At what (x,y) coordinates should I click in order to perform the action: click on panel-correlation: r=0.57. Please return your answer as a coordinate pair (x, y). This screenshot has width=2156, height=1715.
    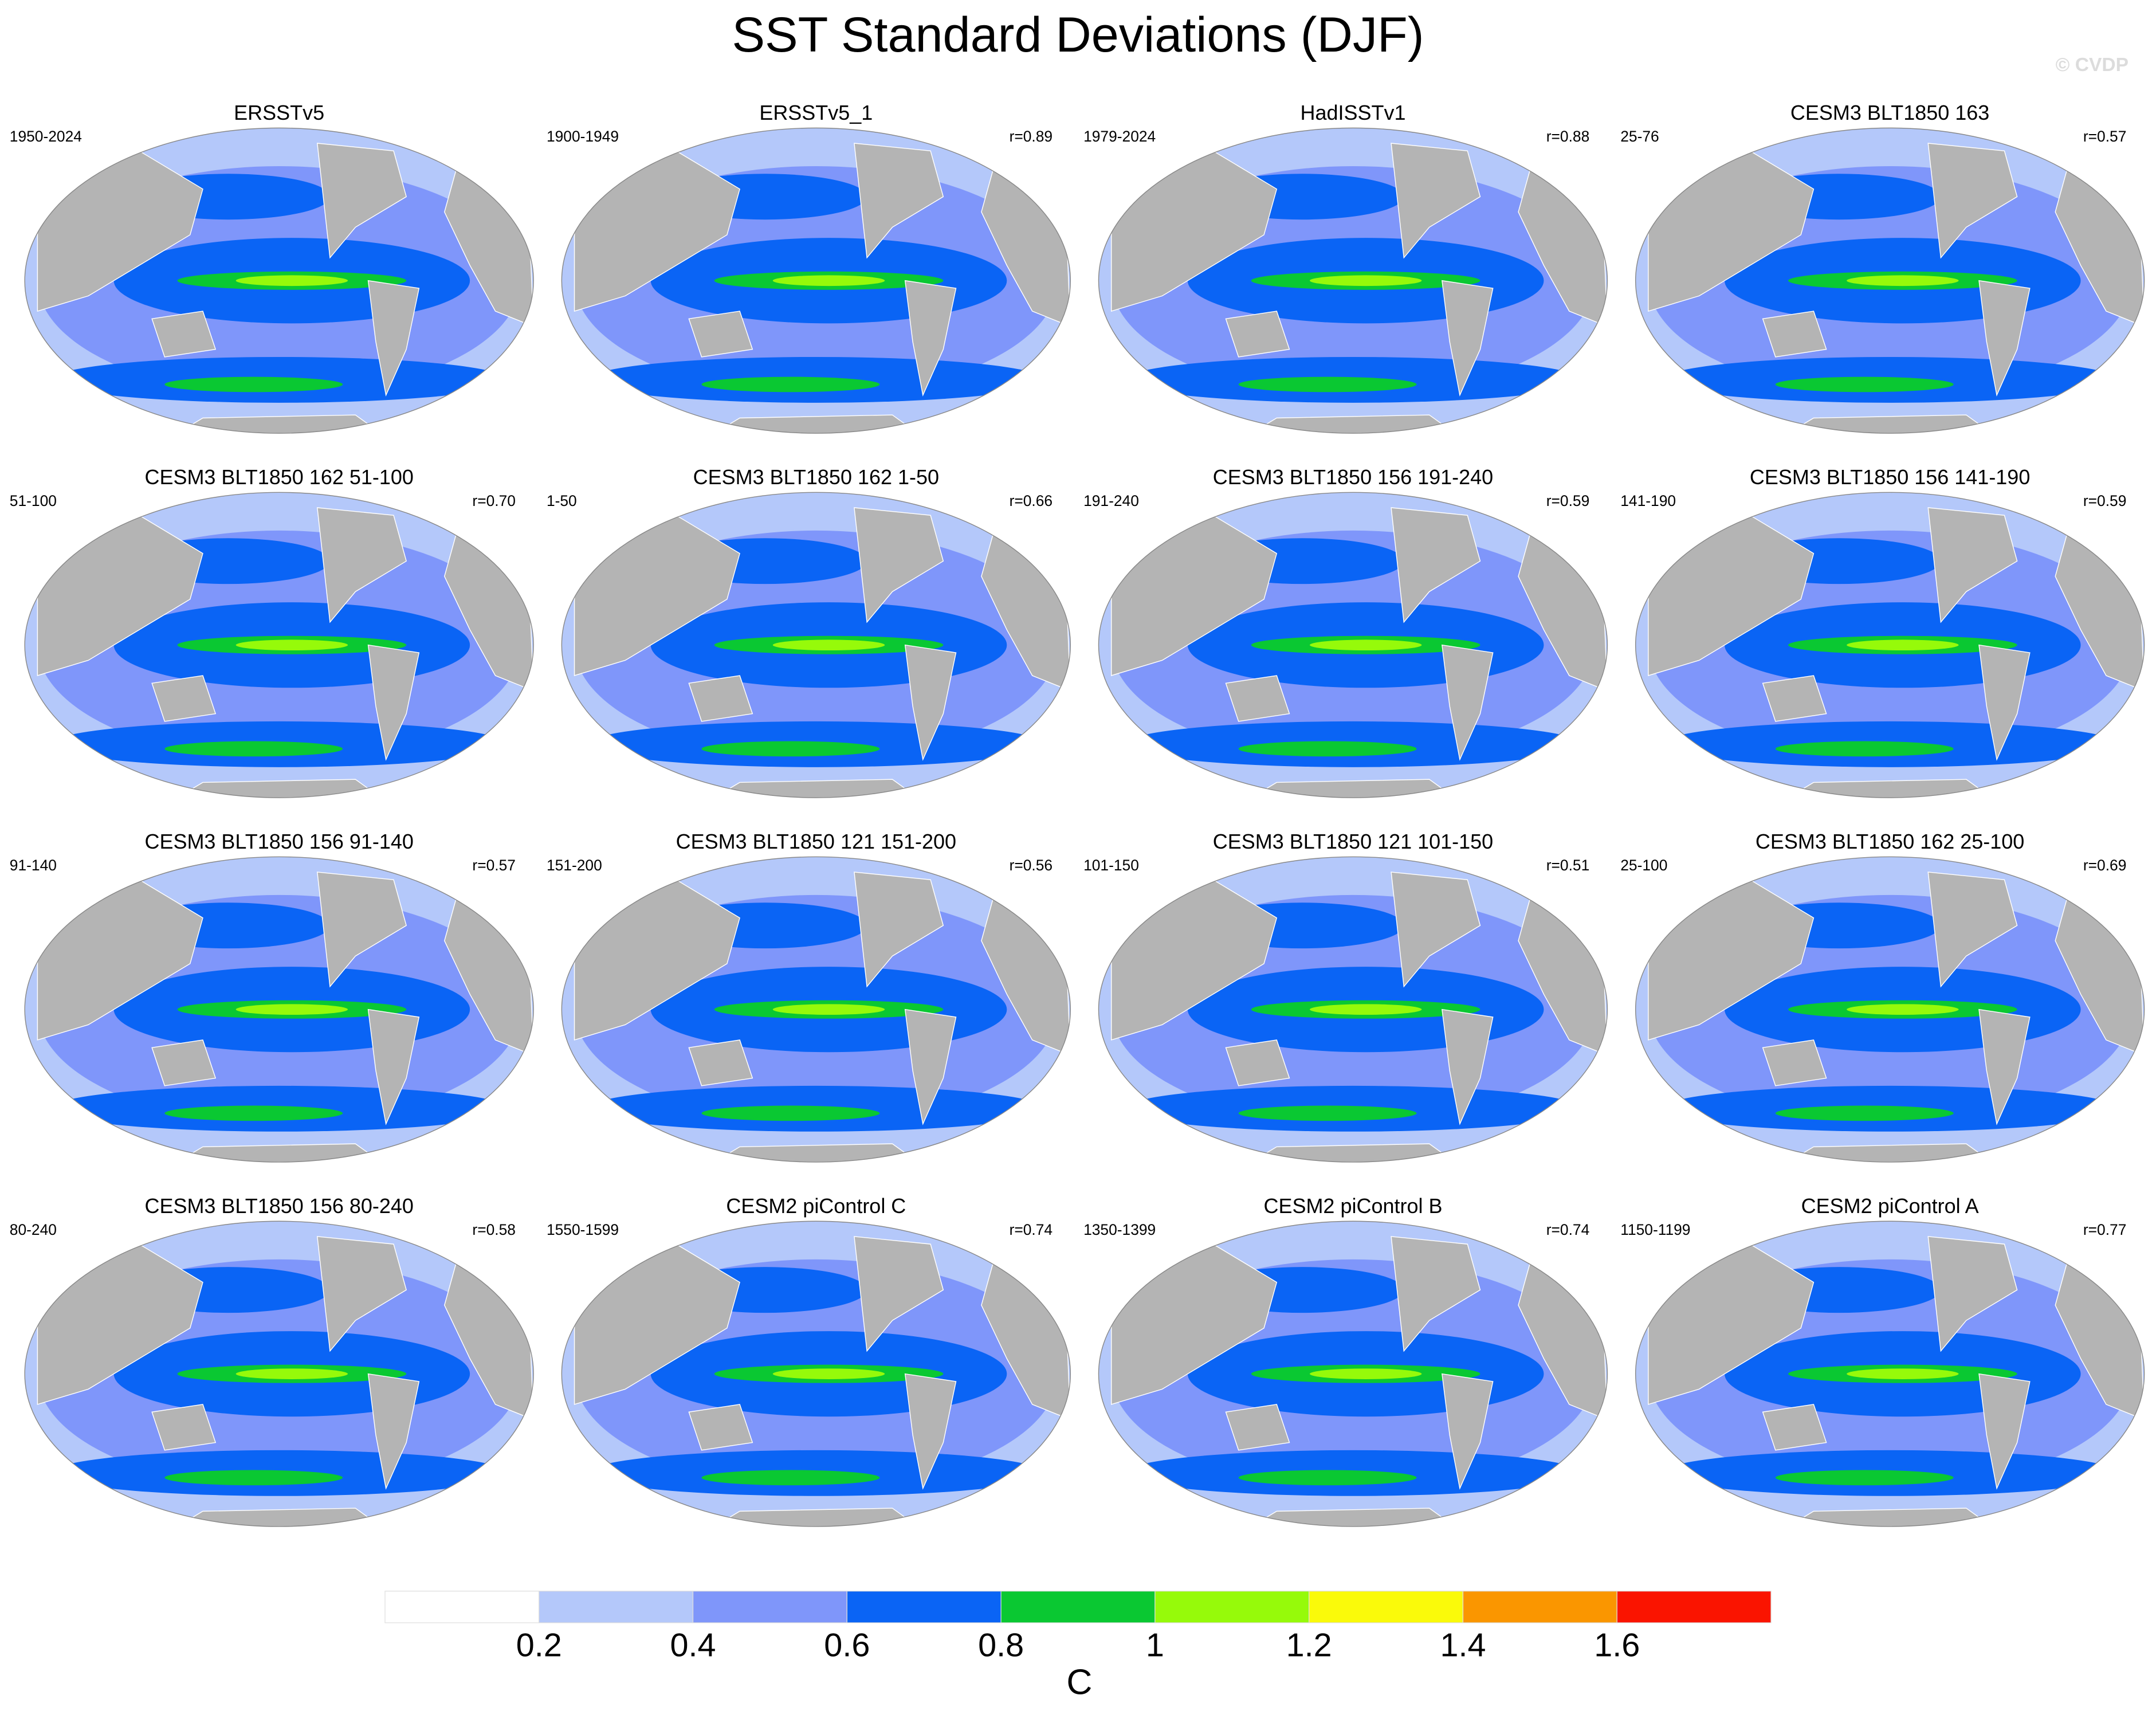
    Looking at the image, I should click on (2105, 136).